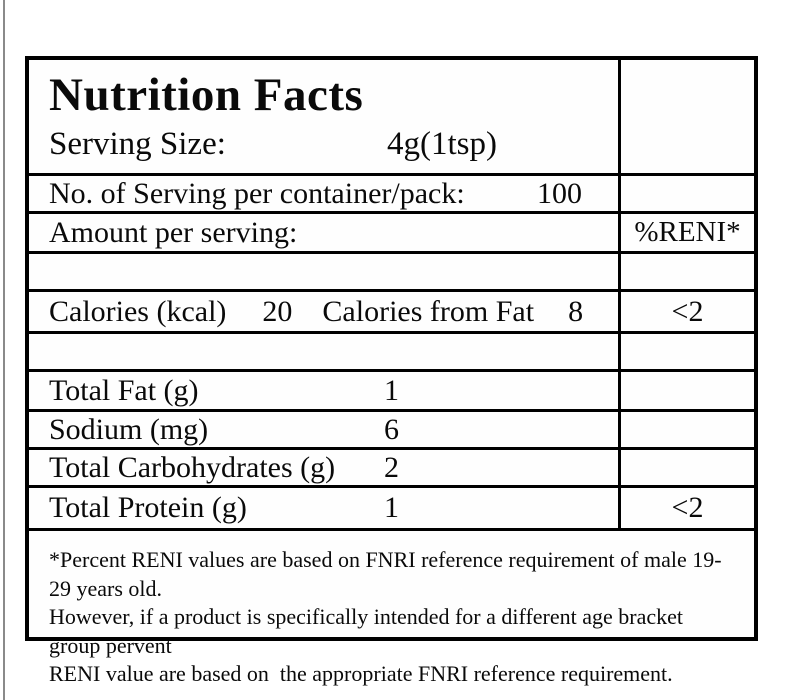  Describe the element at coordinates (124, 390) in the screenshot. I see `total-fat-label: Total Fat (g)` at that location.